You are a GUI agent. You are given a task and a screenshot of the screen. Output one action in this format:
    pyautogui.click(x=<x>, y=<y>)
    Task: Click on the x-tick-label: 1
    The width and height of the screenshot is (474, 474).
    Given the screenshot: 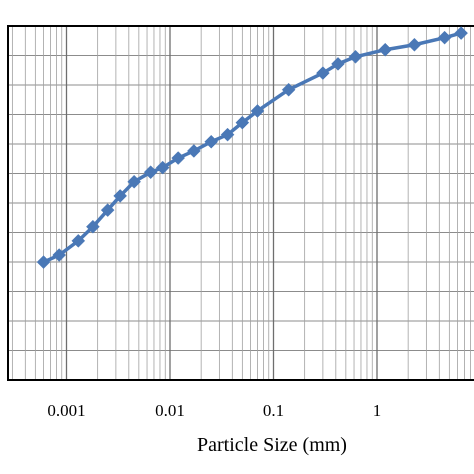 What is the action you would take?
    pyautogui.click(x=377, y=410)
    